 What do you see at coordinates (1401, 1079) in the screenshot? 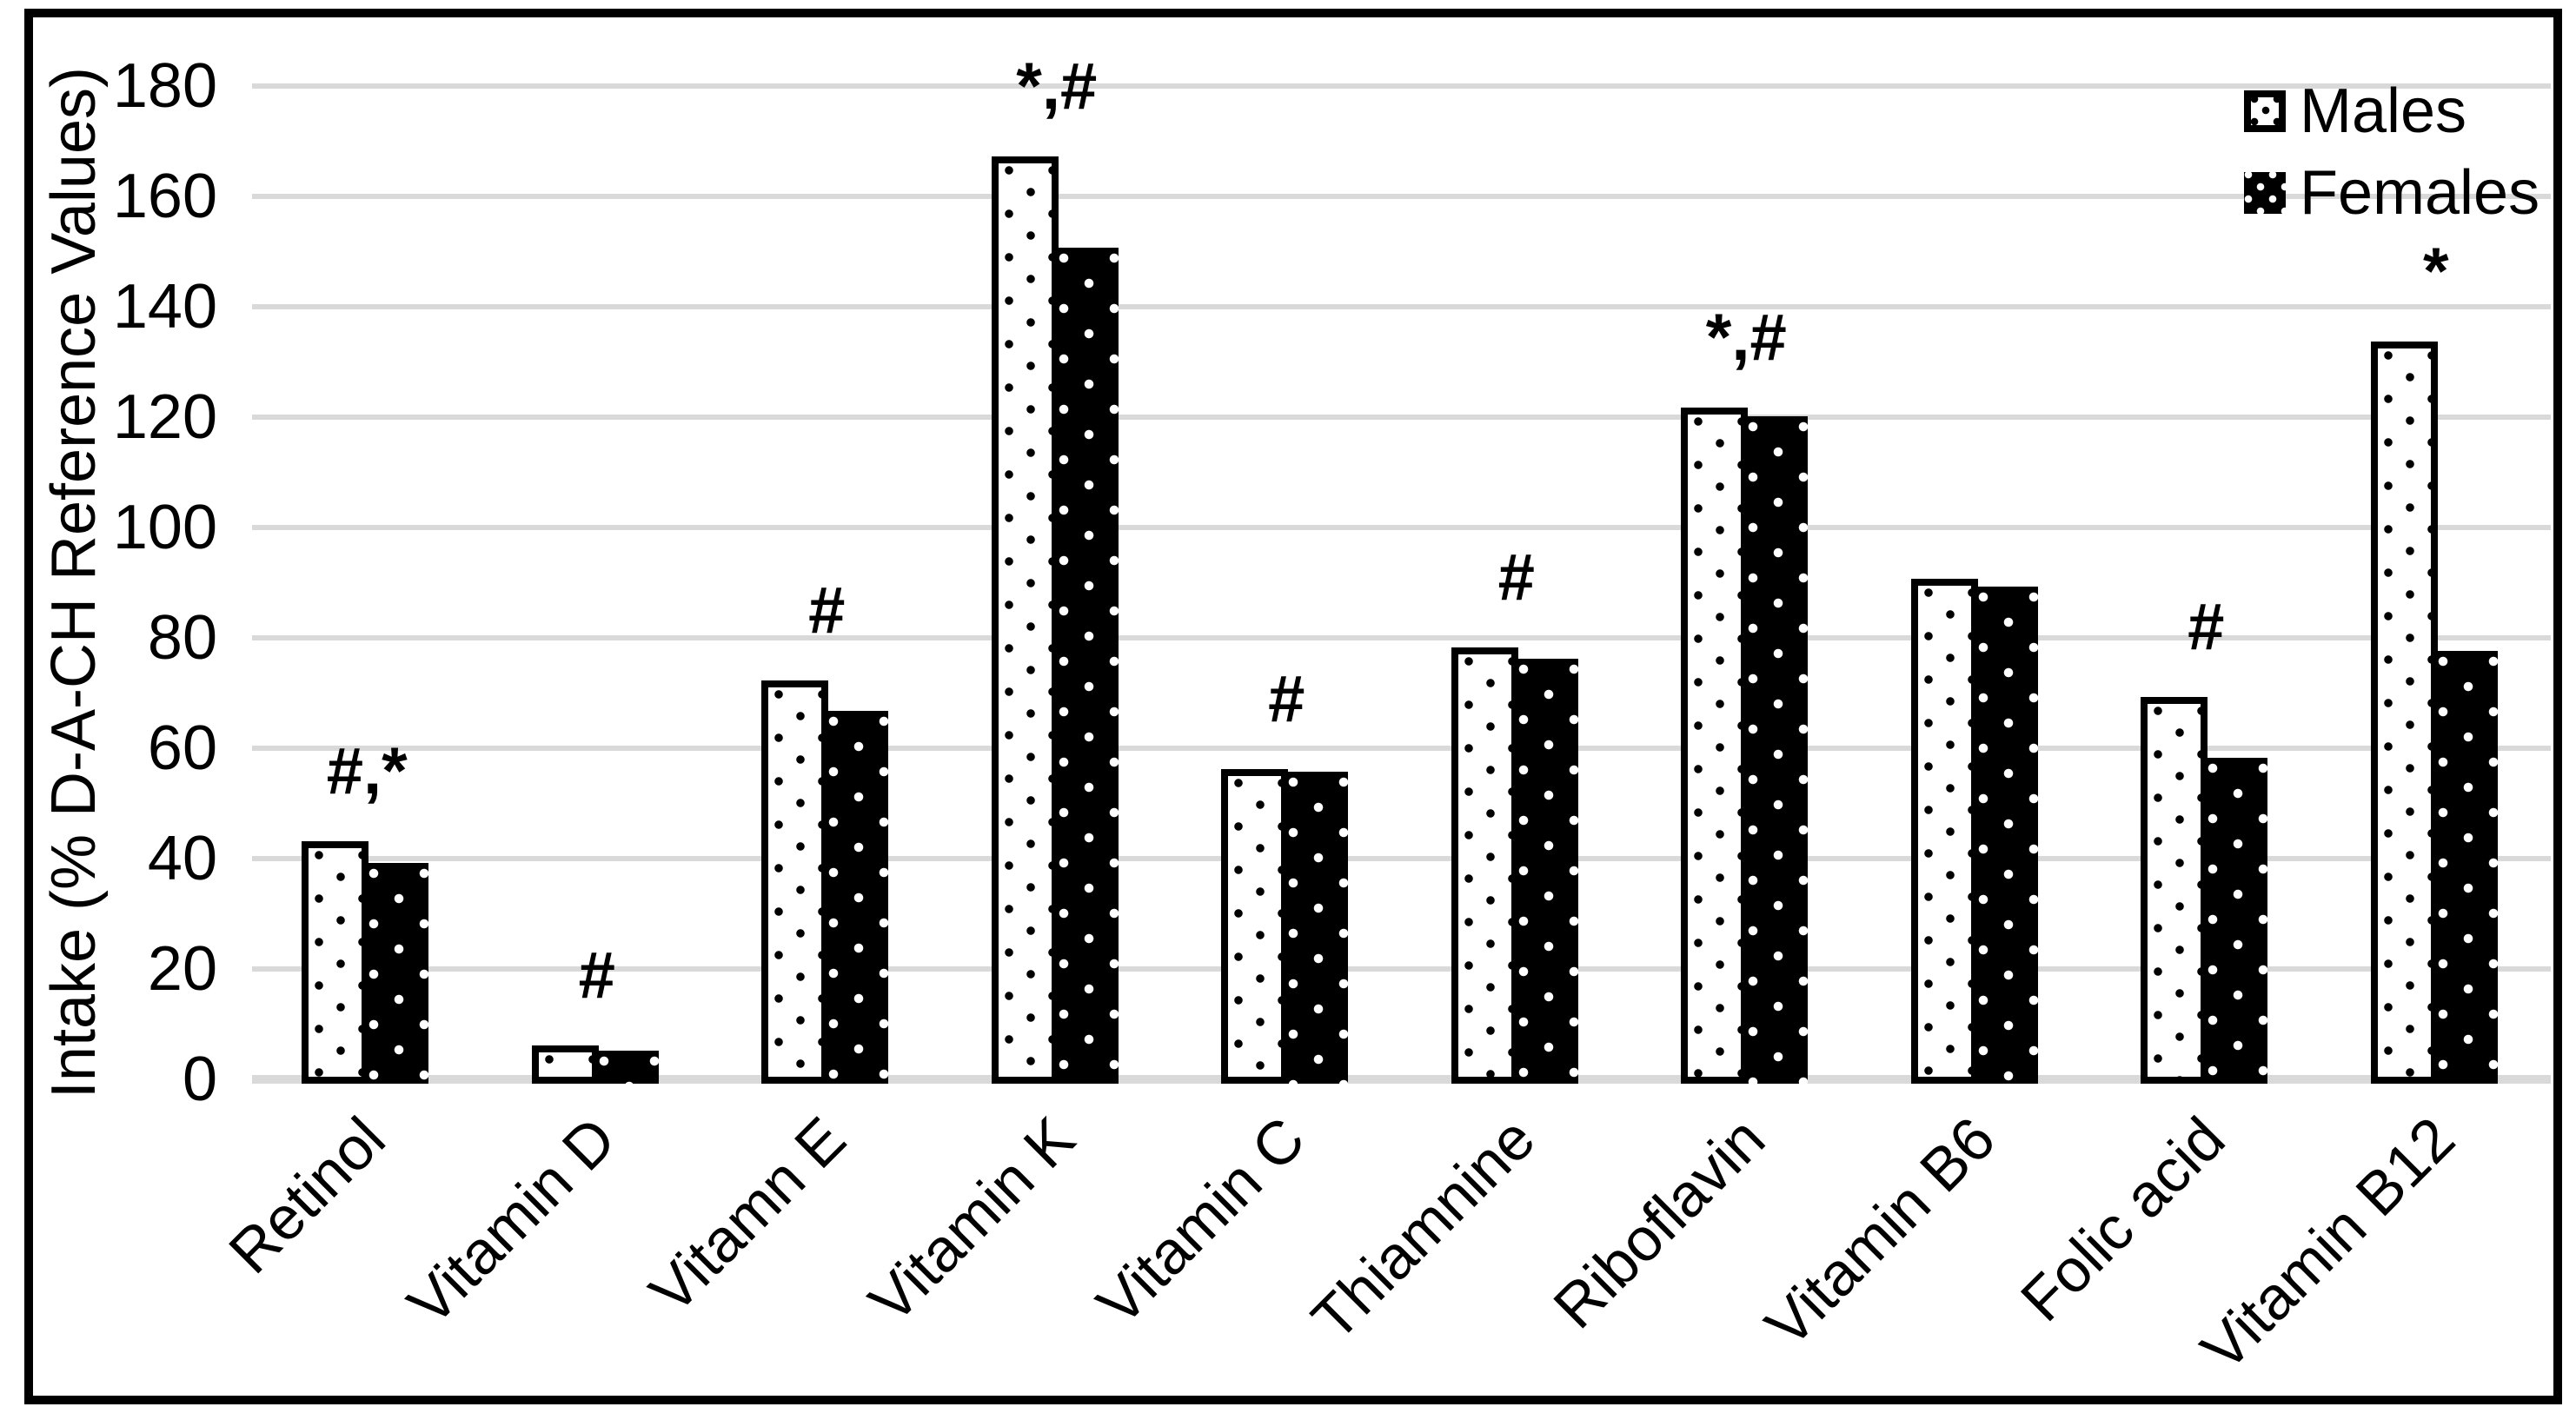
I see `x-axis-zero-line` at bounding box center [1401, 1079].